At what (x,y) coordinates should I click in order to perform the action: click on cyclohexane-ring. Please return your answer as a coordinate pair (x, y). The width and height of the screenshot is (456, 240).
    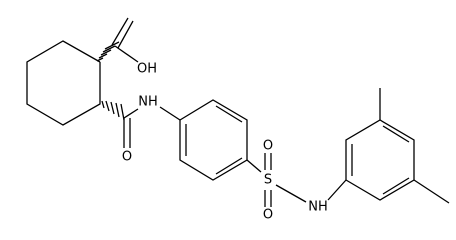
    Looking at the image, I should click on (63, 83).